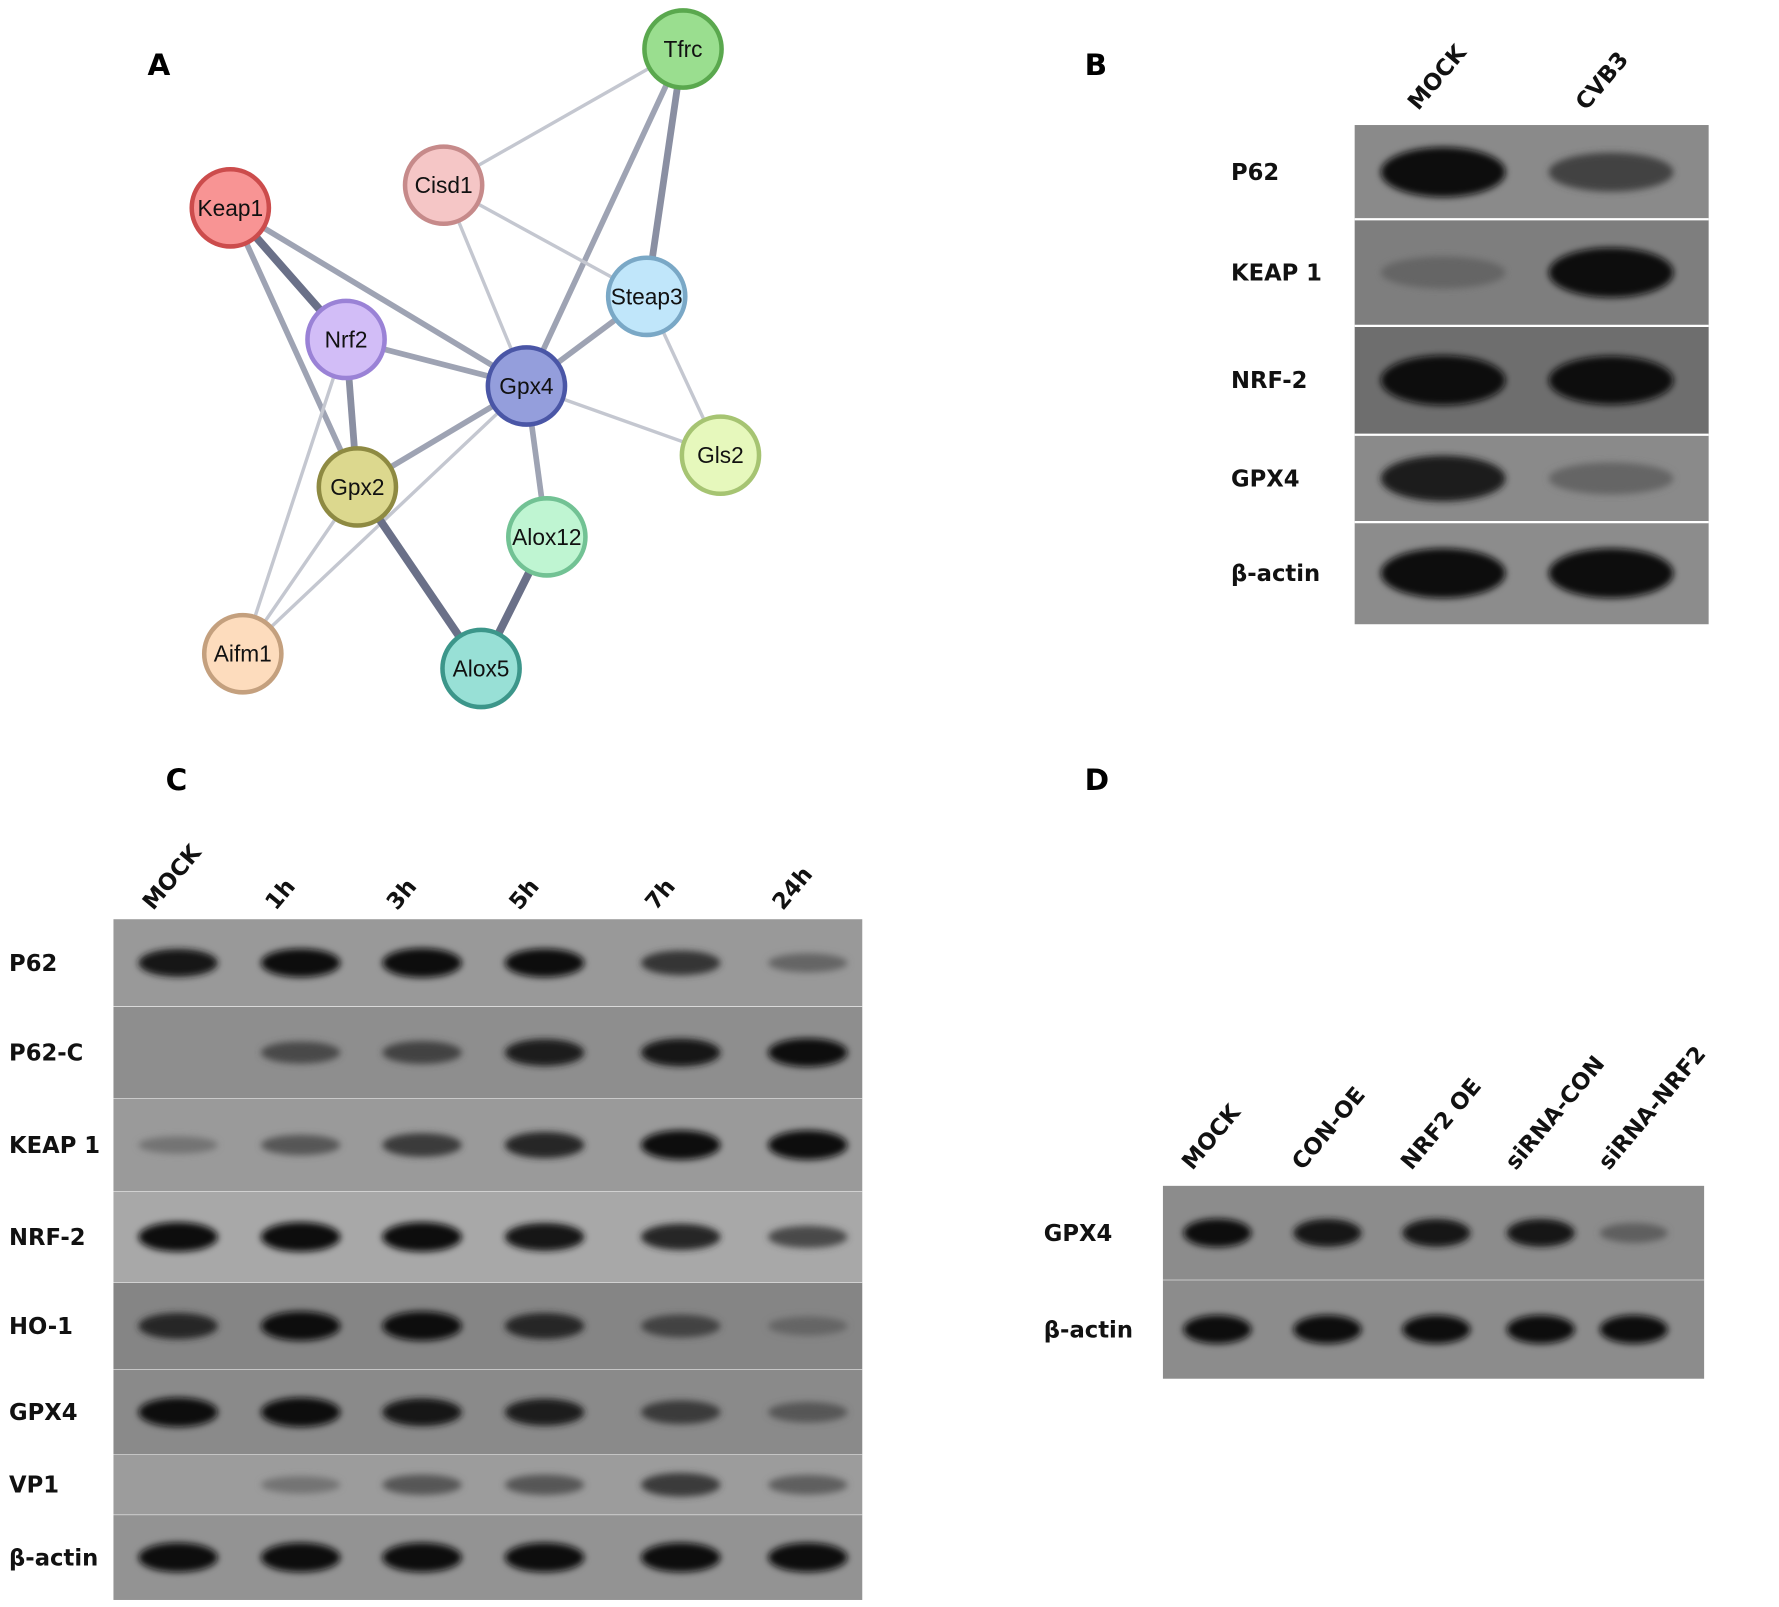 The image size is (1779, 1607). Describe the element at coordinates (41, 1327) in the screenshot. I see `row-label: HO-1` at that location.